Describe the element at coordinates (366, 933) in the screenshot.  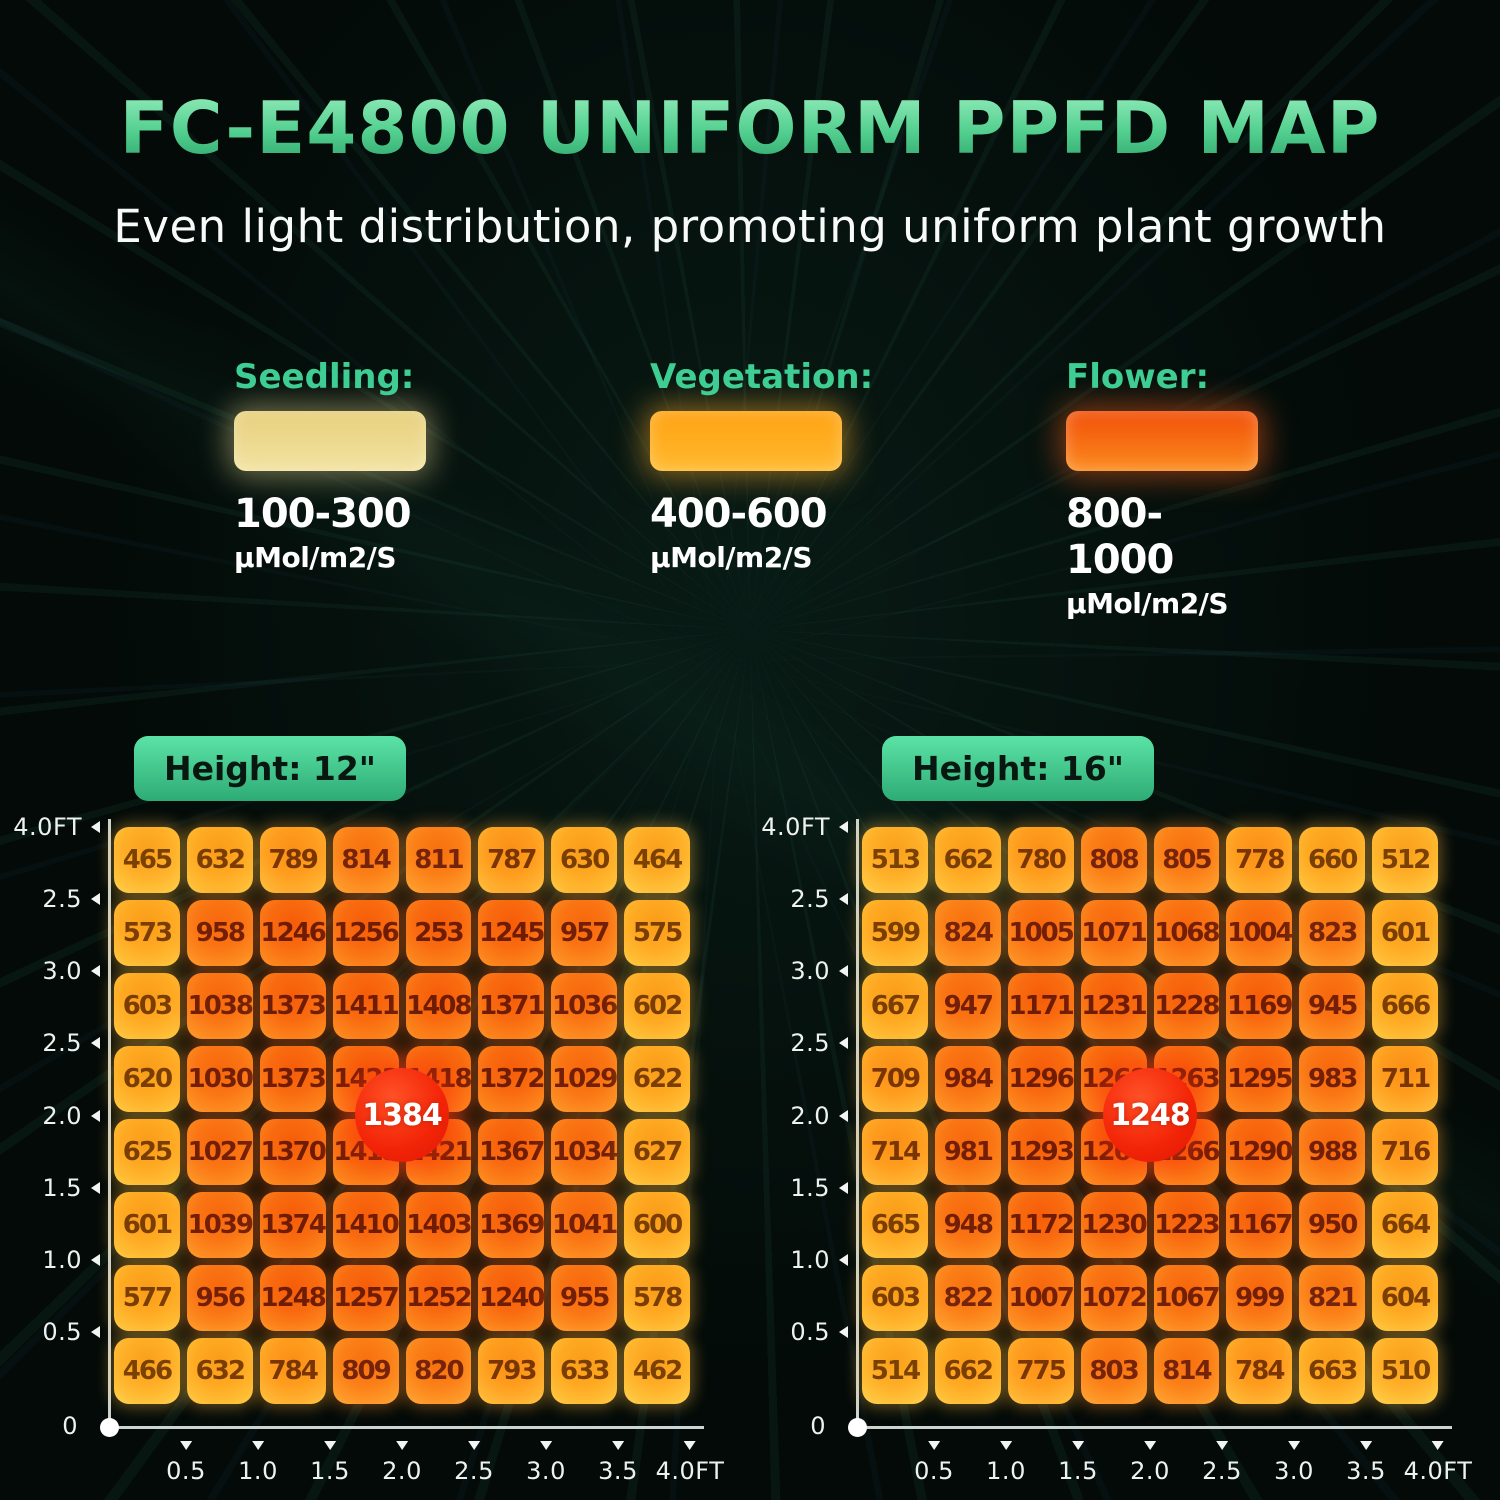
I see `ppfd-cell: 1256` at that location.